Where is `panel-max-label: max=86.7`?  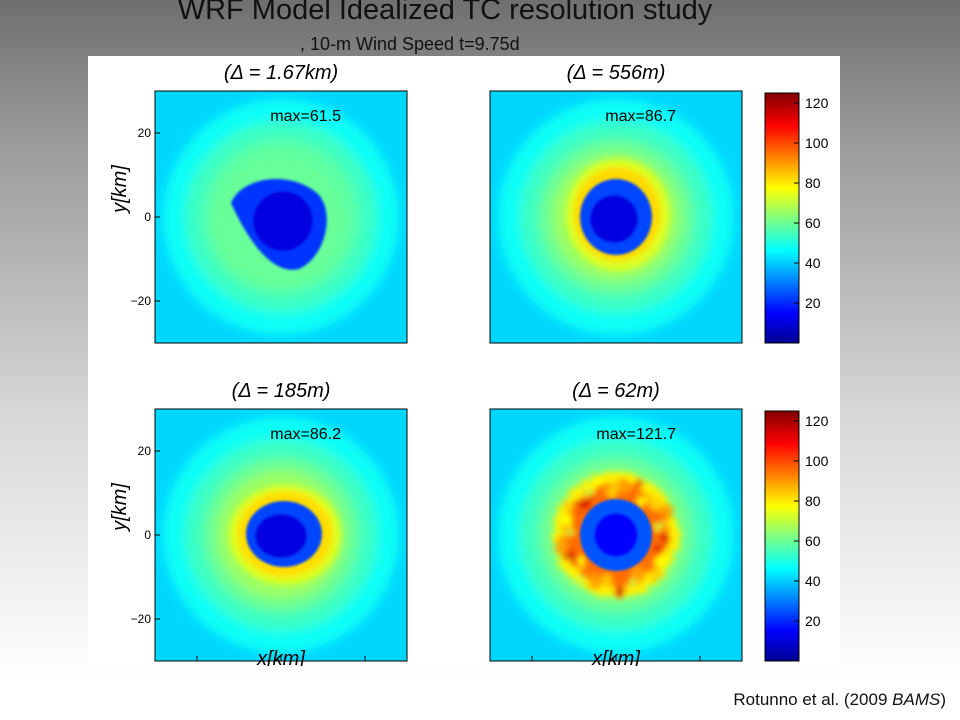
panel-max-label: max=86.7 is located at coordinates (640, 116).